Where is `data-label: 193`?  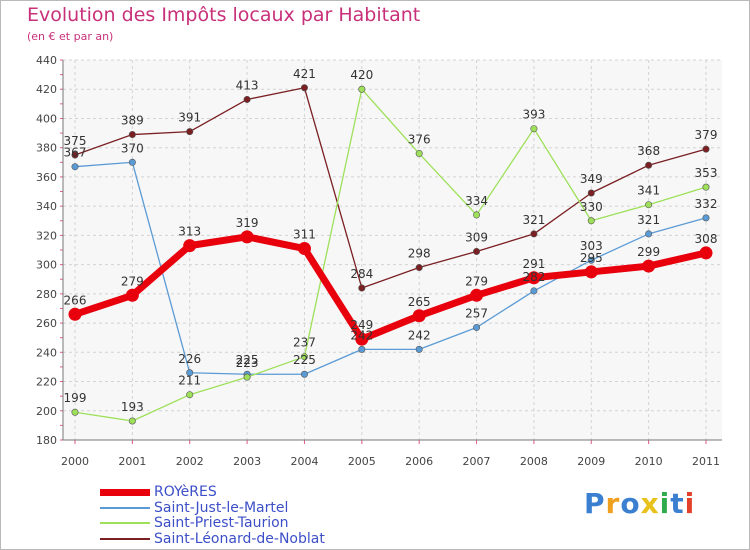
data-label: 193 is located at coordinates (132, 407).